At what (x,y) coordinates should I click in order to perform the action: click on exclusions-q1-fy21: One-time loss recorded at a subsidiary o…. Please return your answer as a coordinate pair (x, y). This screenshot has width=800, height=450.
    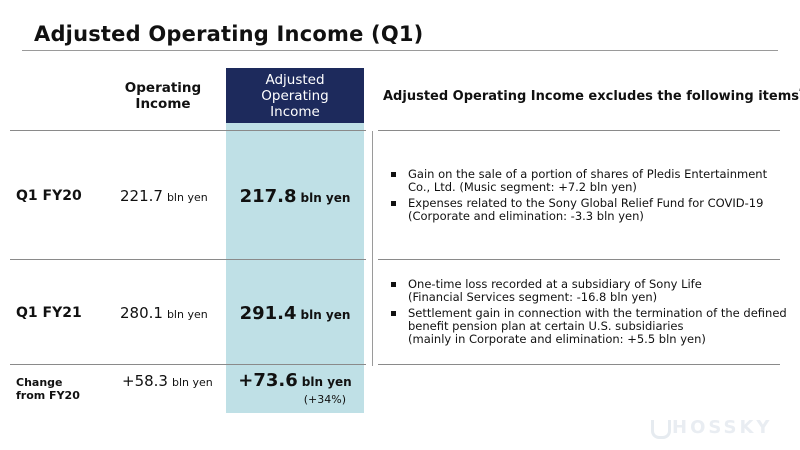
    Looking at the image, I should click on (590, 313).